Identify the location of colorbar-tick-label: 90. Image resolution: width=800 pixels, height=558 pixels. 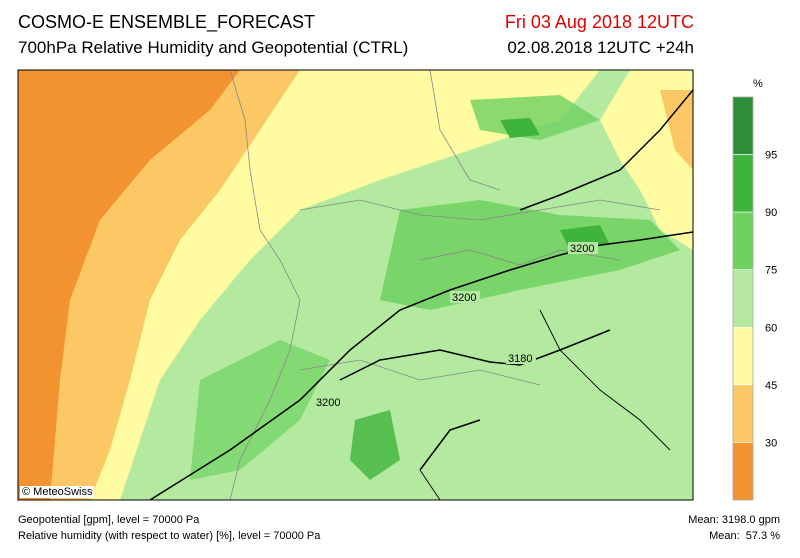
(771, 213).